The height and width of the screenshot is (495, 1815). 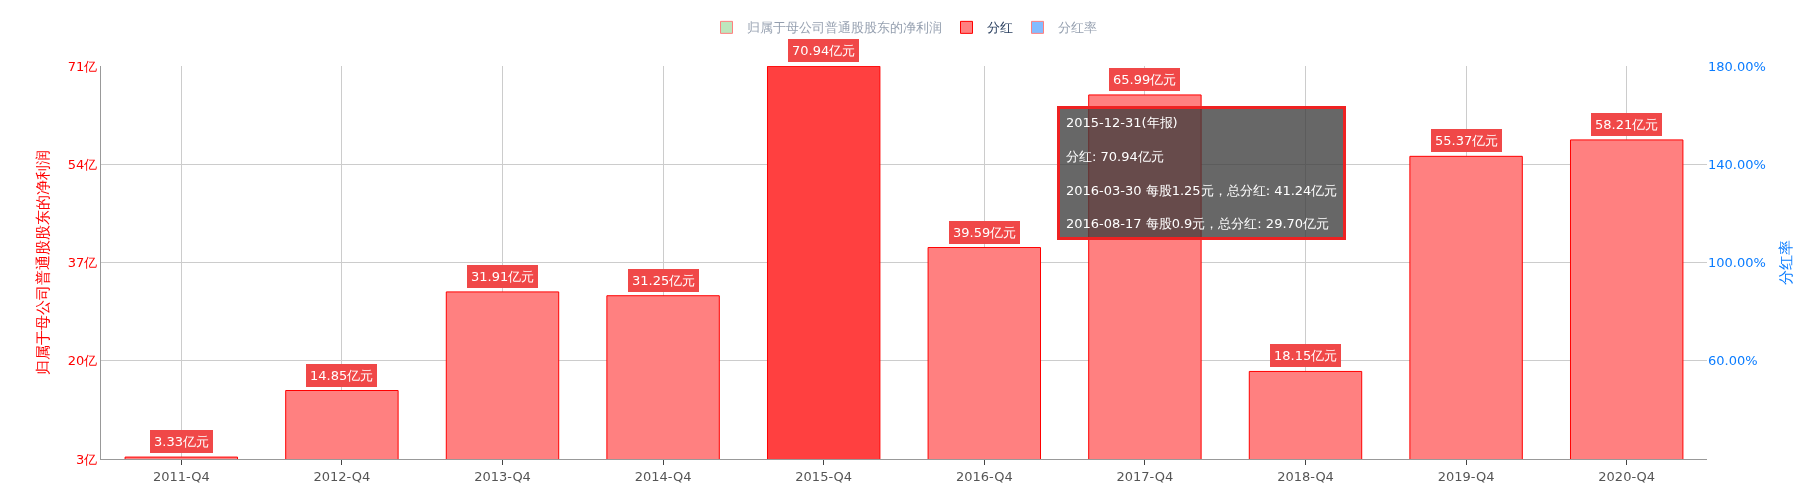 I want to click on data-label: 70.94亿元, so click(x=824, y=50).